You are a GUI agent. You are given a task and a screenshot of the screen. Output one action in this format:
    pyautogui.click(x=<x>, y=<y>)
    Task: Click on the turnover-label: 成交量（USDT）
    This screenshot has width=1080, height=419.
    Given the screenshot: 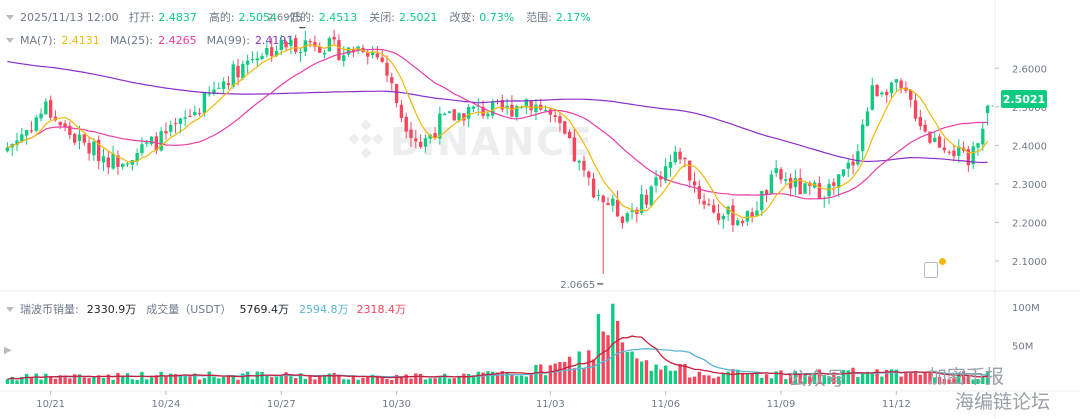 What is the action you would take?
    pyautogui.click(x=189, y=309)
    